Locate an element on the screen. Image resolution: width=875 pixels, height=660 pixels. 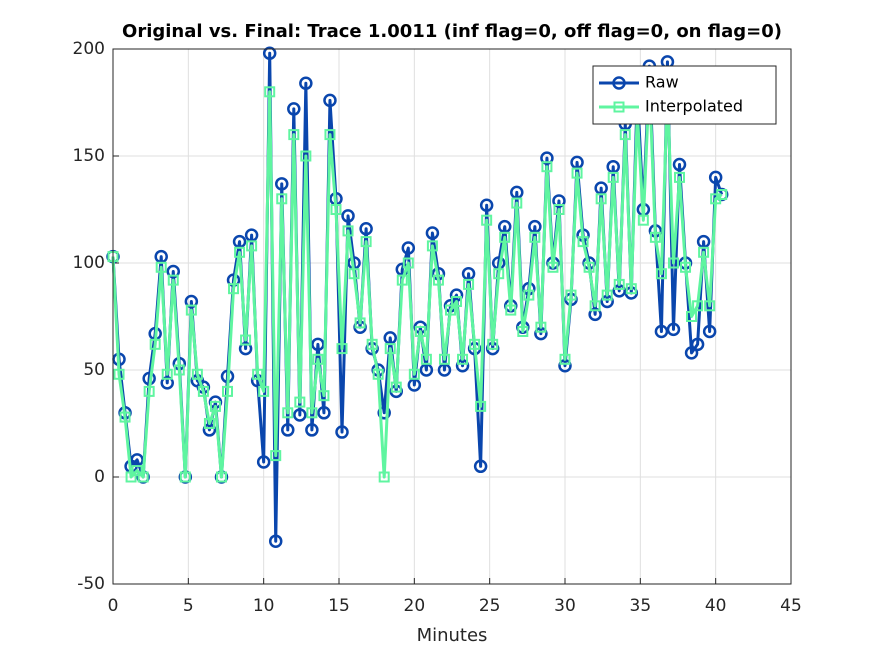
x-tick-label: 40 is located at coordinates (716, 606).